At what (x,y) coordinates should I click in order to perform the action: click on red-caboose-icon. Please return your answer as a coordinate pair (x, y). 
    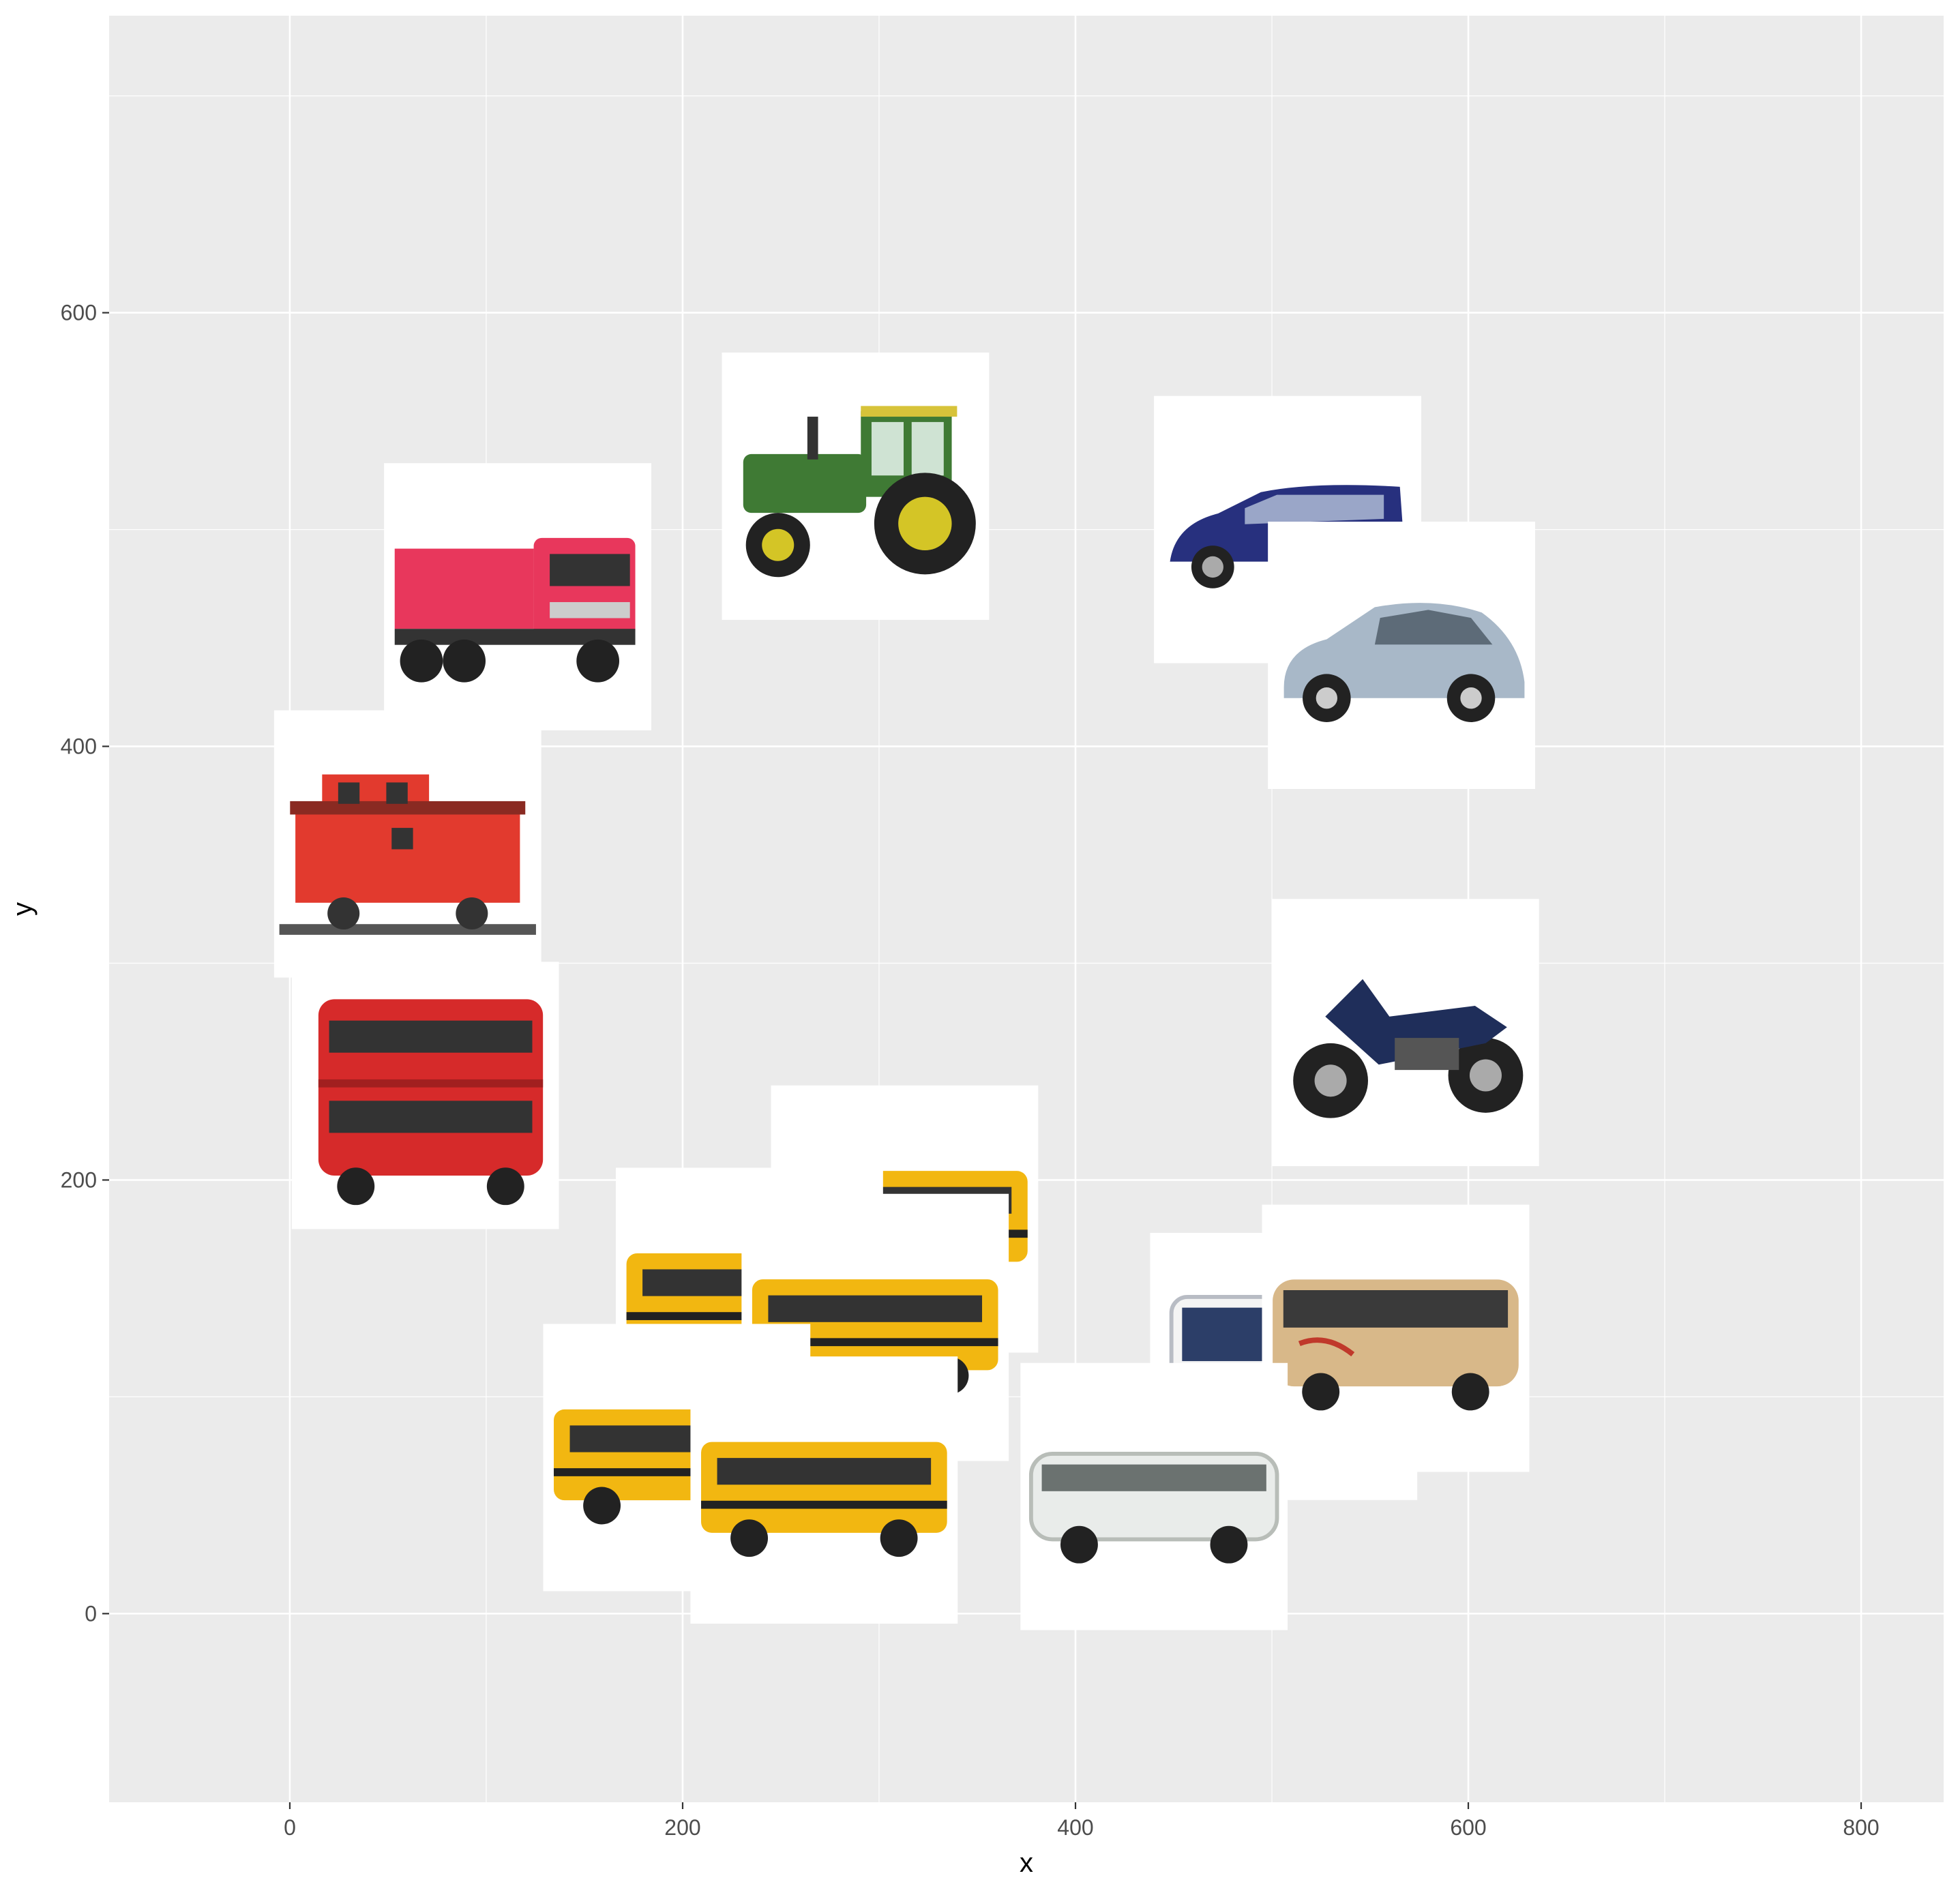
    Looking at the image, I should click on (407, 844).